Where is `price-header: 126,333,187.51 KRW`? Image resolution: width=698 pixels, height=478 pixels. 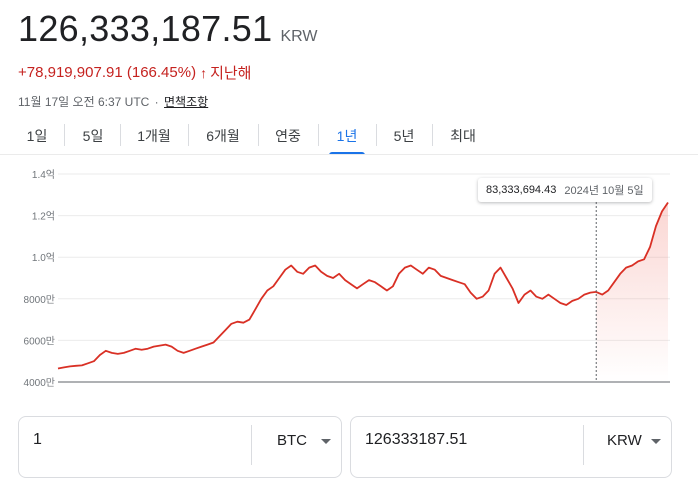
price-header: 126,333,187.51 KRW is located at coordinates (168, 29).